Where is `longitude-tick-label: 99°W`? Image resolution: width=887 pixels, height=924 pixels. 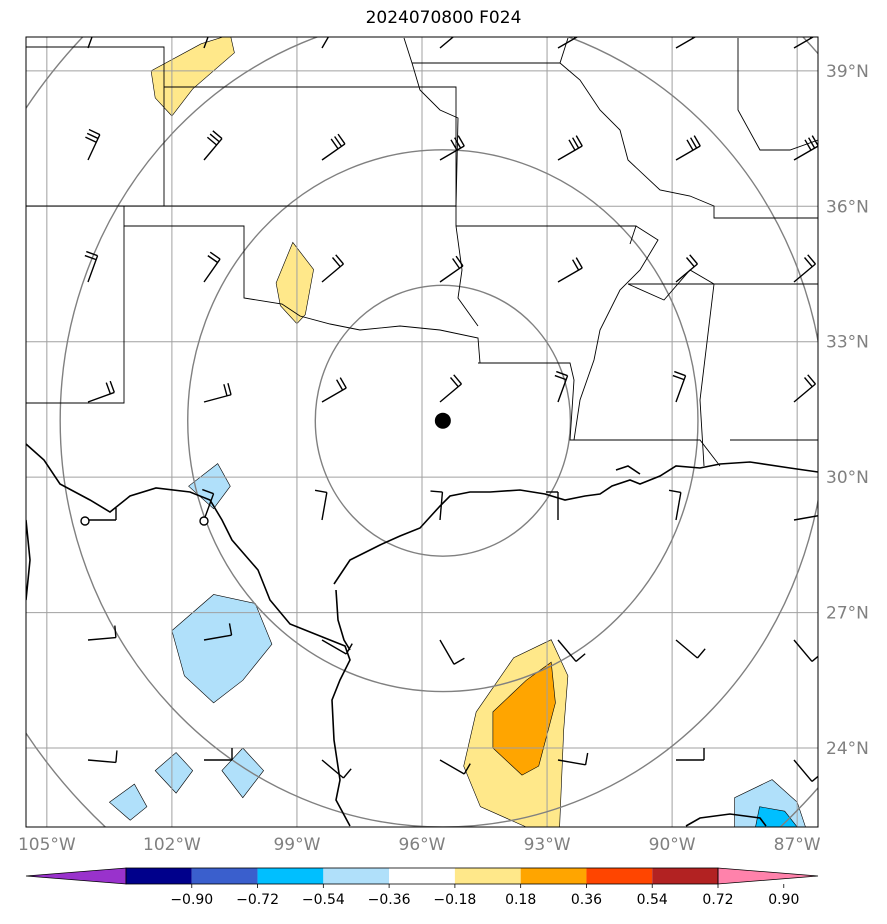 longitude-tick-label: 99°W is located at coordinates (296, 845).